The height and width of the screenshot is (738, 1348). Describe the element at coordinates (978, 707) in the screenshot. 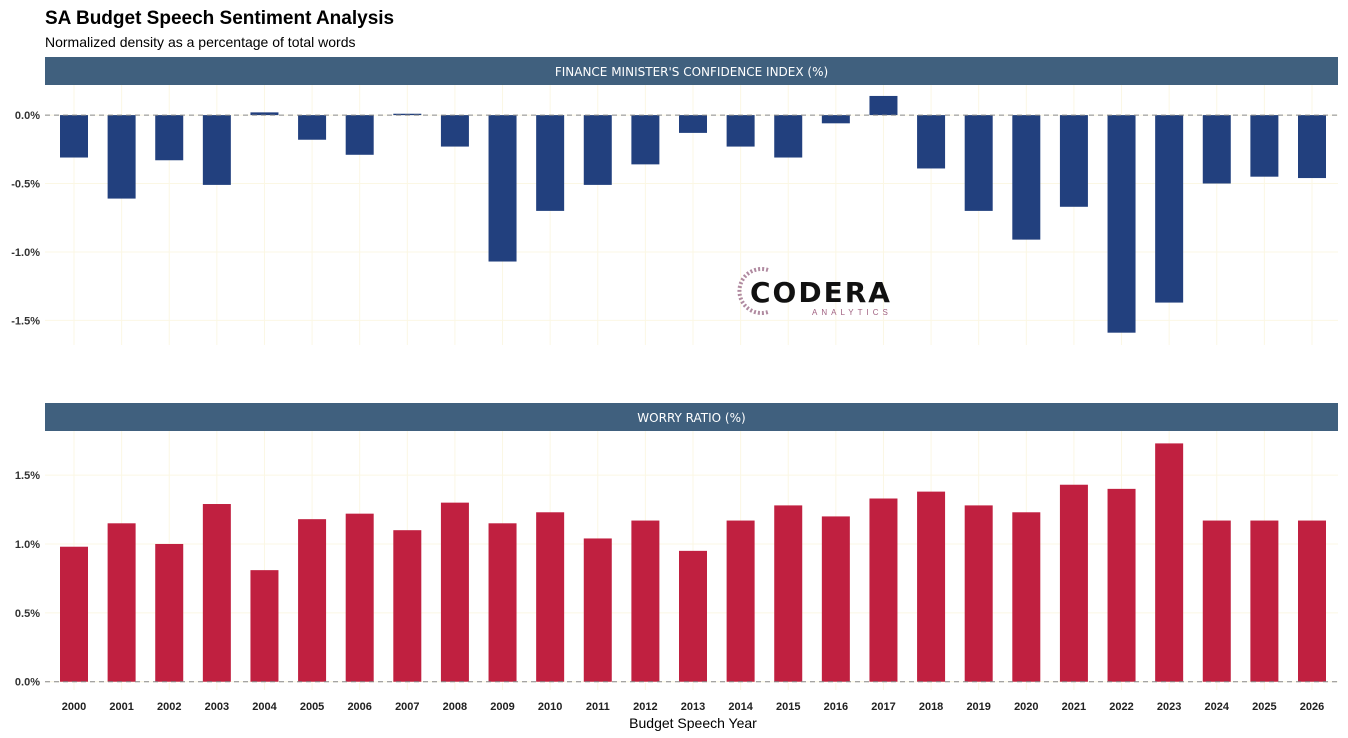

I see `x-tick-label: 2019` at that location.